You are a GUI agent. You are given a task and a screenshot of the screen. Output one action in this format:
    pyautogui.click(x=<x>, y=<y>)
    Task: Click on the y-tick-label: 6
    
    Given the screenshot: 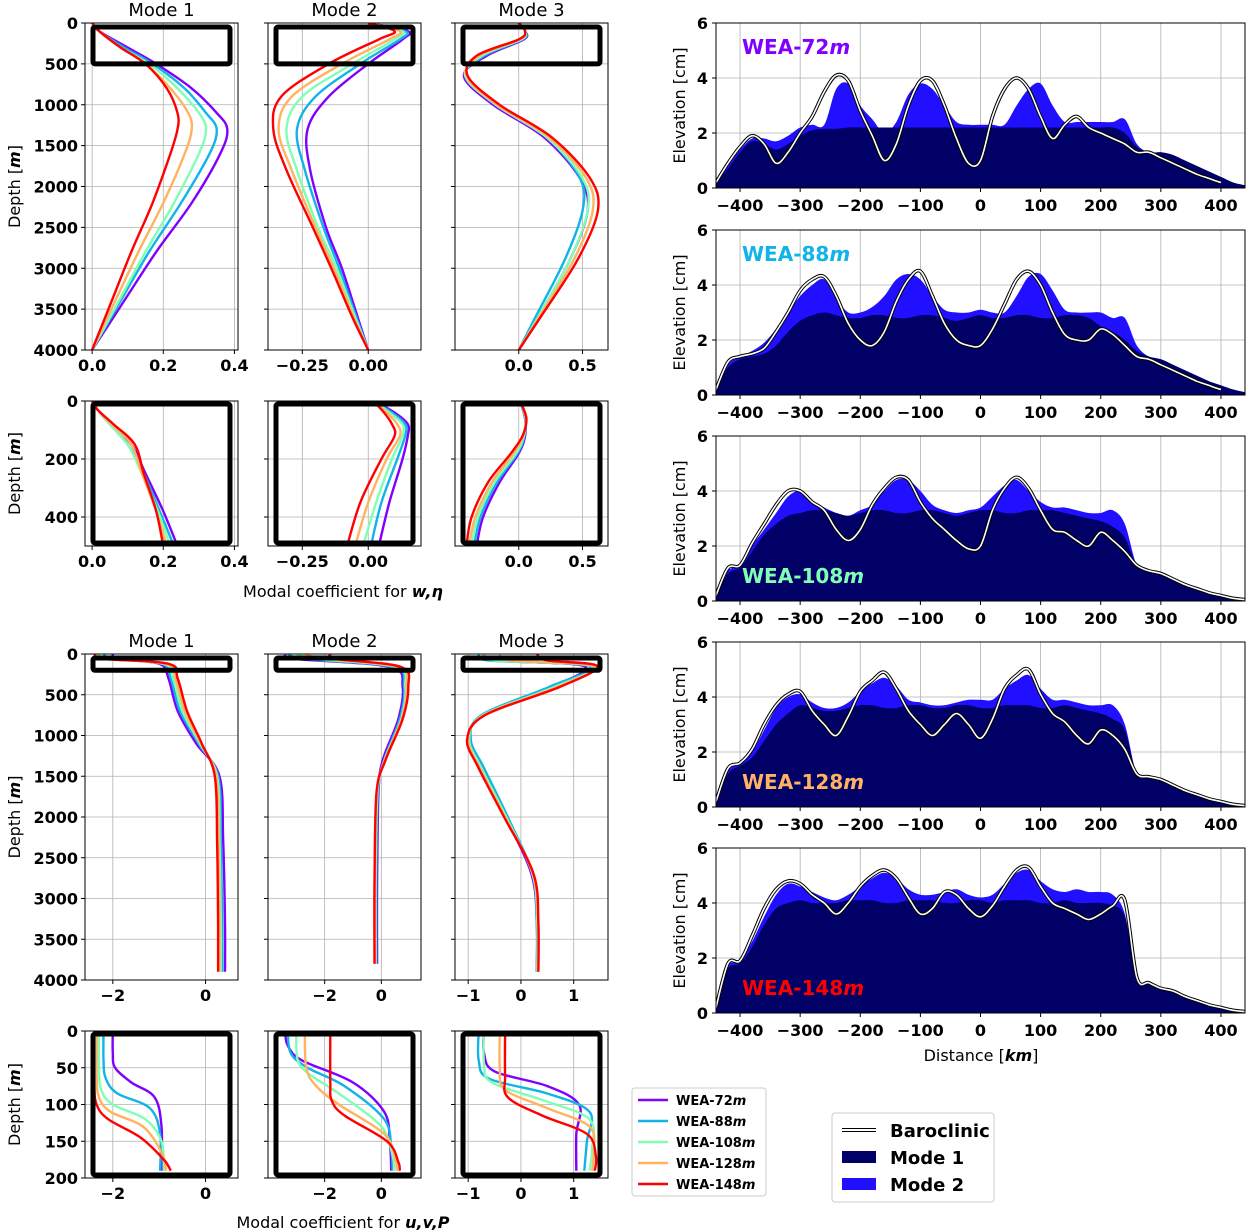 What is the action you would take?
    pyautogui.click(x=702, y=436)
    